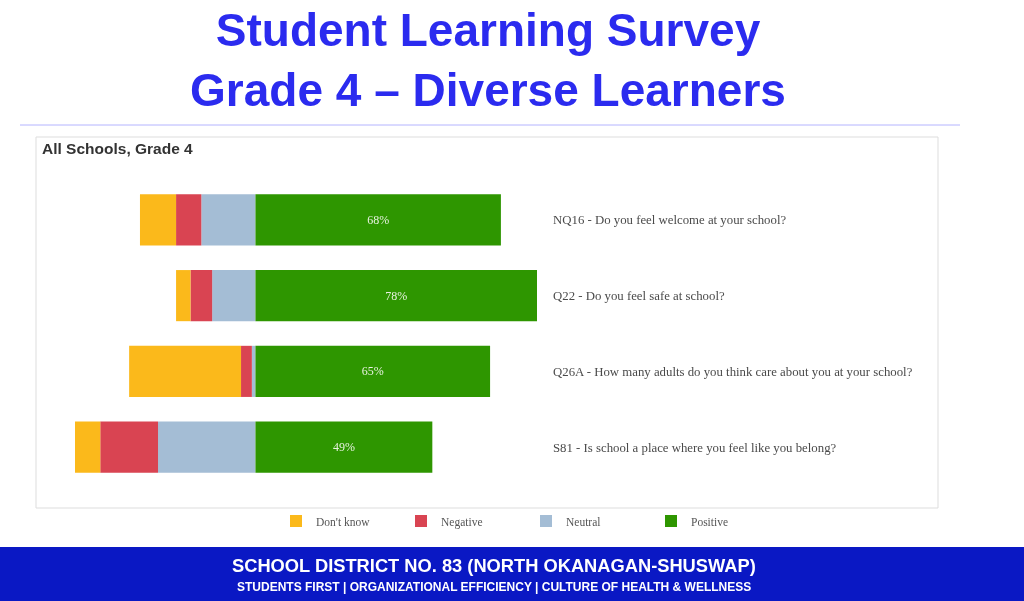  Describe the element at coordinates (670, 220) in the screenshot. I see `y-tick-label: NQ16 - Do you feel welcome at your school?` at that location.